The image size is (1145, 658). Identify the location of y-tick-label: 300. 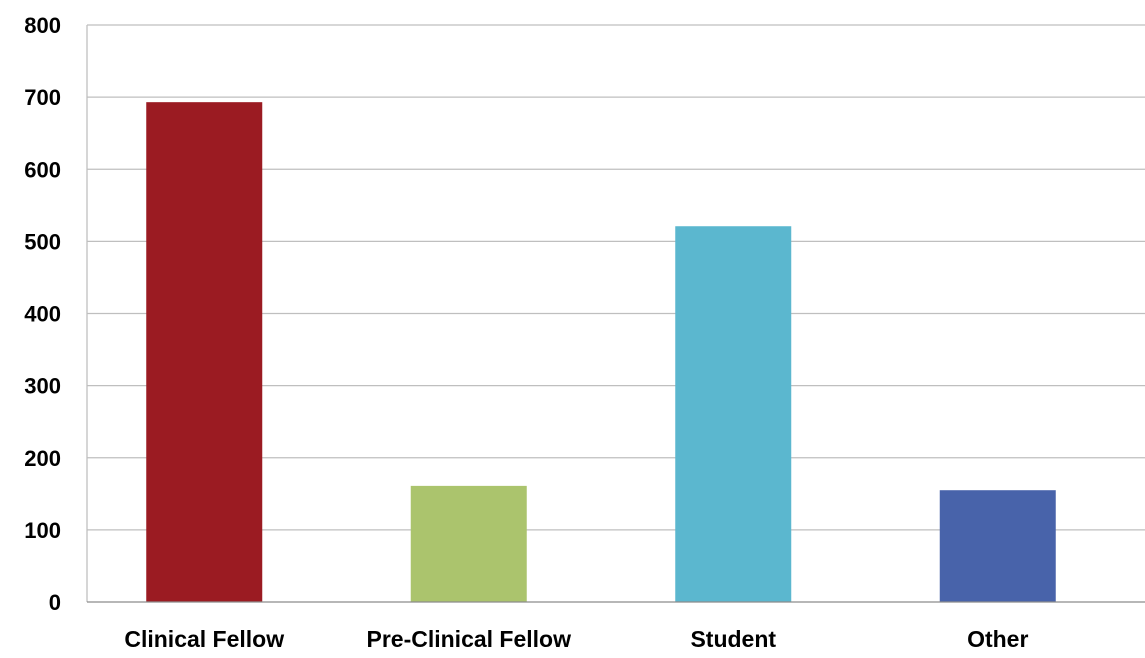
(42, 386).